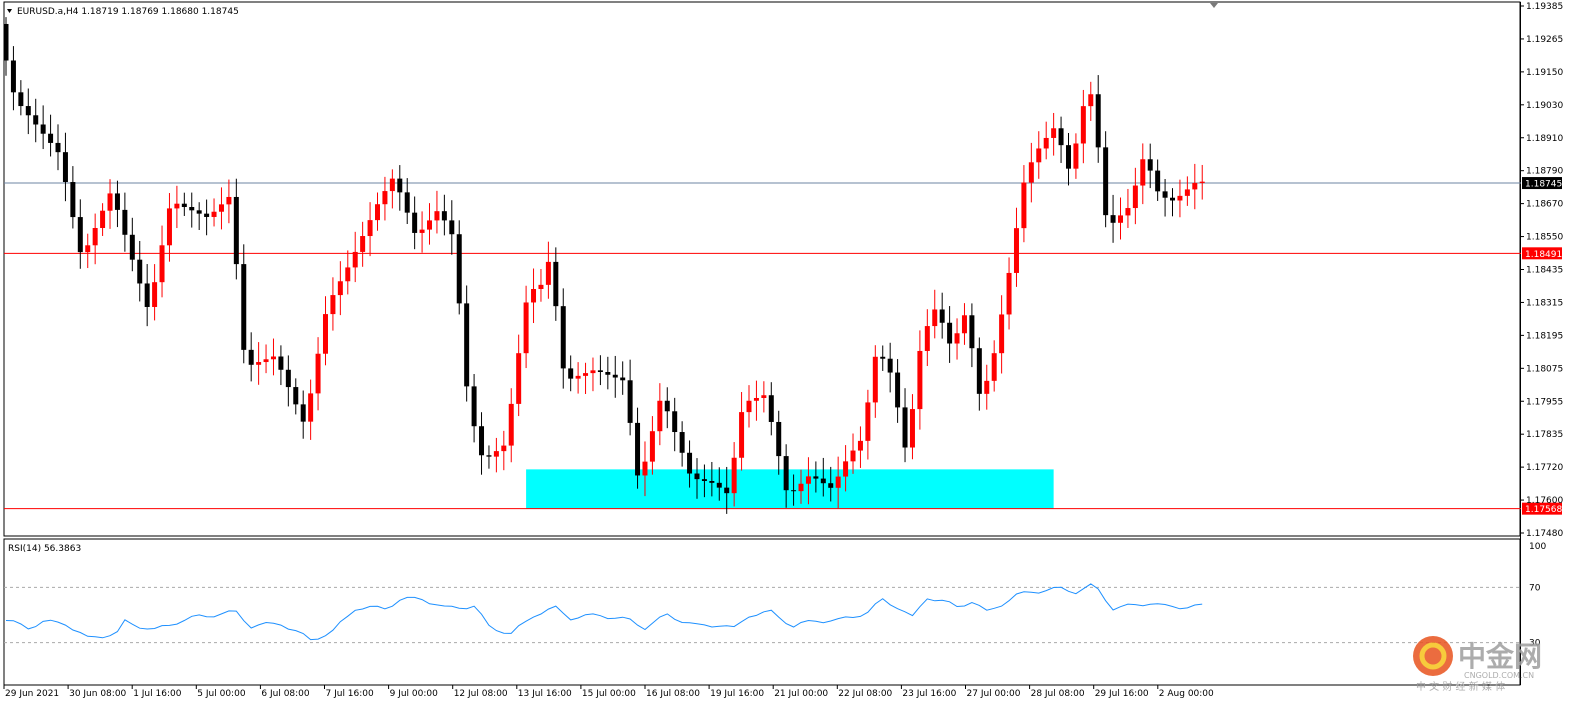 The width and height of the screenshot is (1583, 715). I want to click on price-axis-border, so click(1520, 343).